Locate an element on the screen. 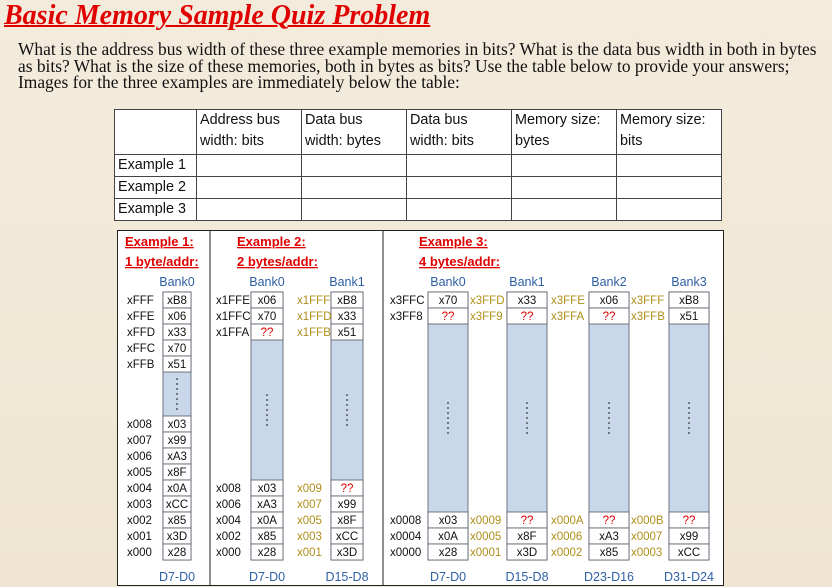 Image resolution: width=832 pixels, height=587 pixels. header-line: Memory size: is located at coordinates (663, 120).